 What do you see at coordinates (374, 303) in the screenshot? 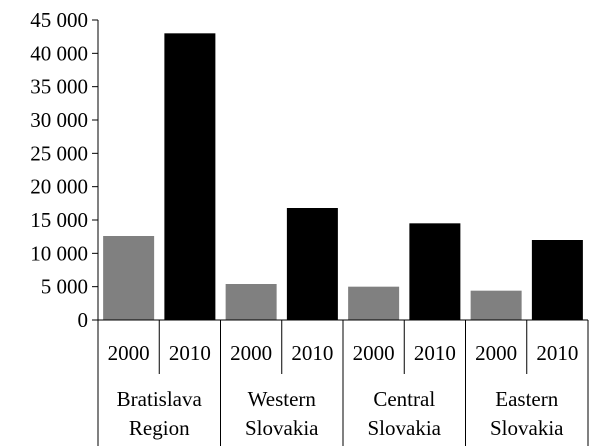
I see `bar-3-2000` at bounding box center [374, 303].